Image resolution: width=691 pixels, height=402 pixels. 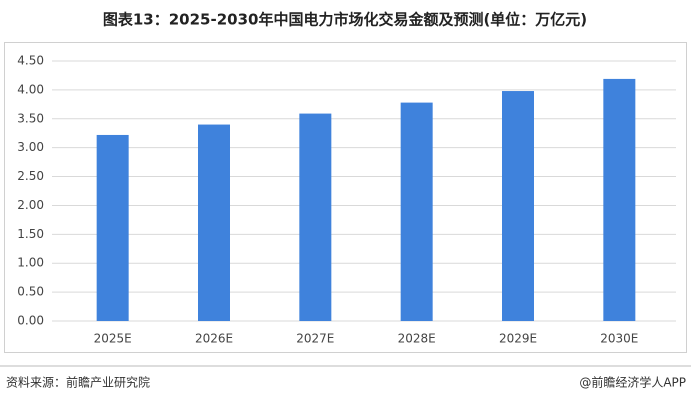 What do you see at coordinates (30, 263) in the screenshot?
I see `y-tick-label: 1.00` at bounding box center [30, 263].